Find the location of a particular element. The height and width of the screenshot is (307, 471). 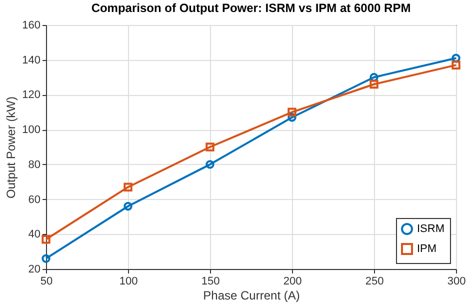

y-tick-label: 100 is located at coordinates (31, 130).